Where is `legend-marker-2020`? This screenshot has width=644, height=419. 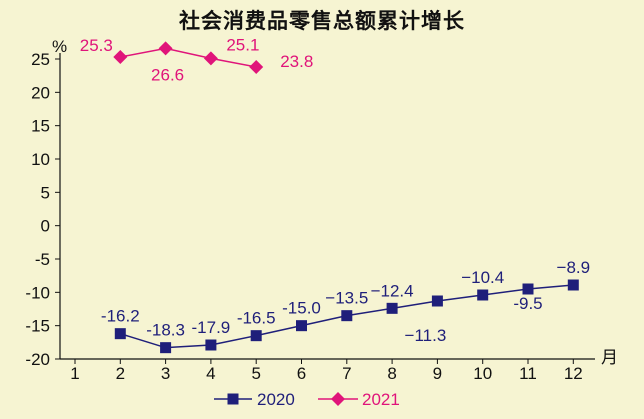
legend-marker-2020 is located at coordinates (233, 399).